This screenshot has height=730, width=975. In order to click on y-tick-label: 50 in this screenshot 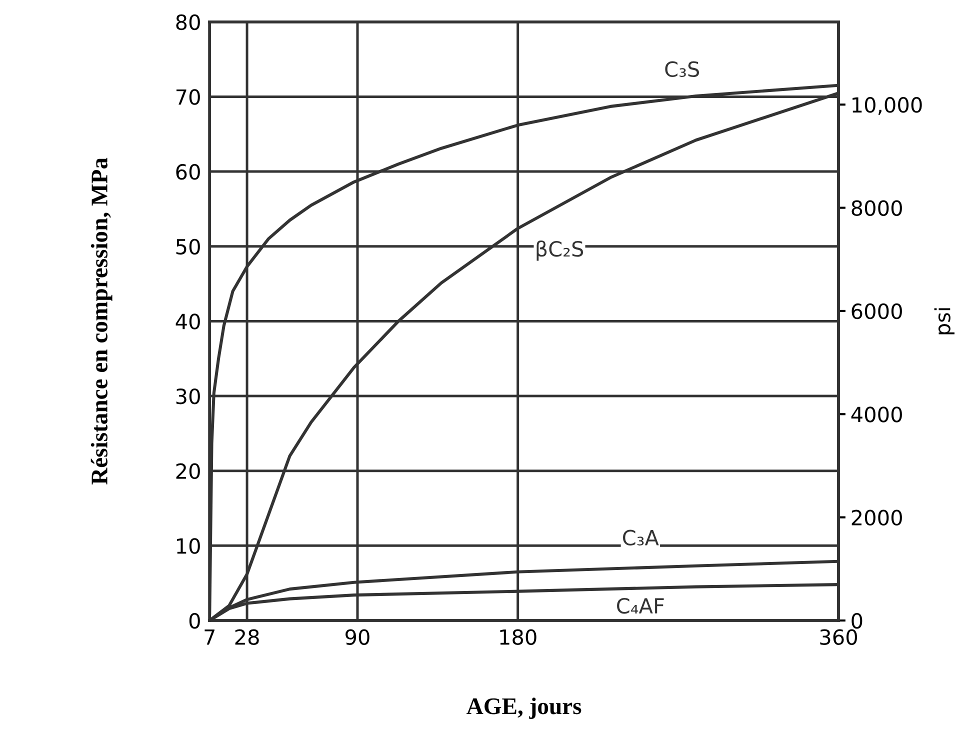, I will do `click(188, 246)`.